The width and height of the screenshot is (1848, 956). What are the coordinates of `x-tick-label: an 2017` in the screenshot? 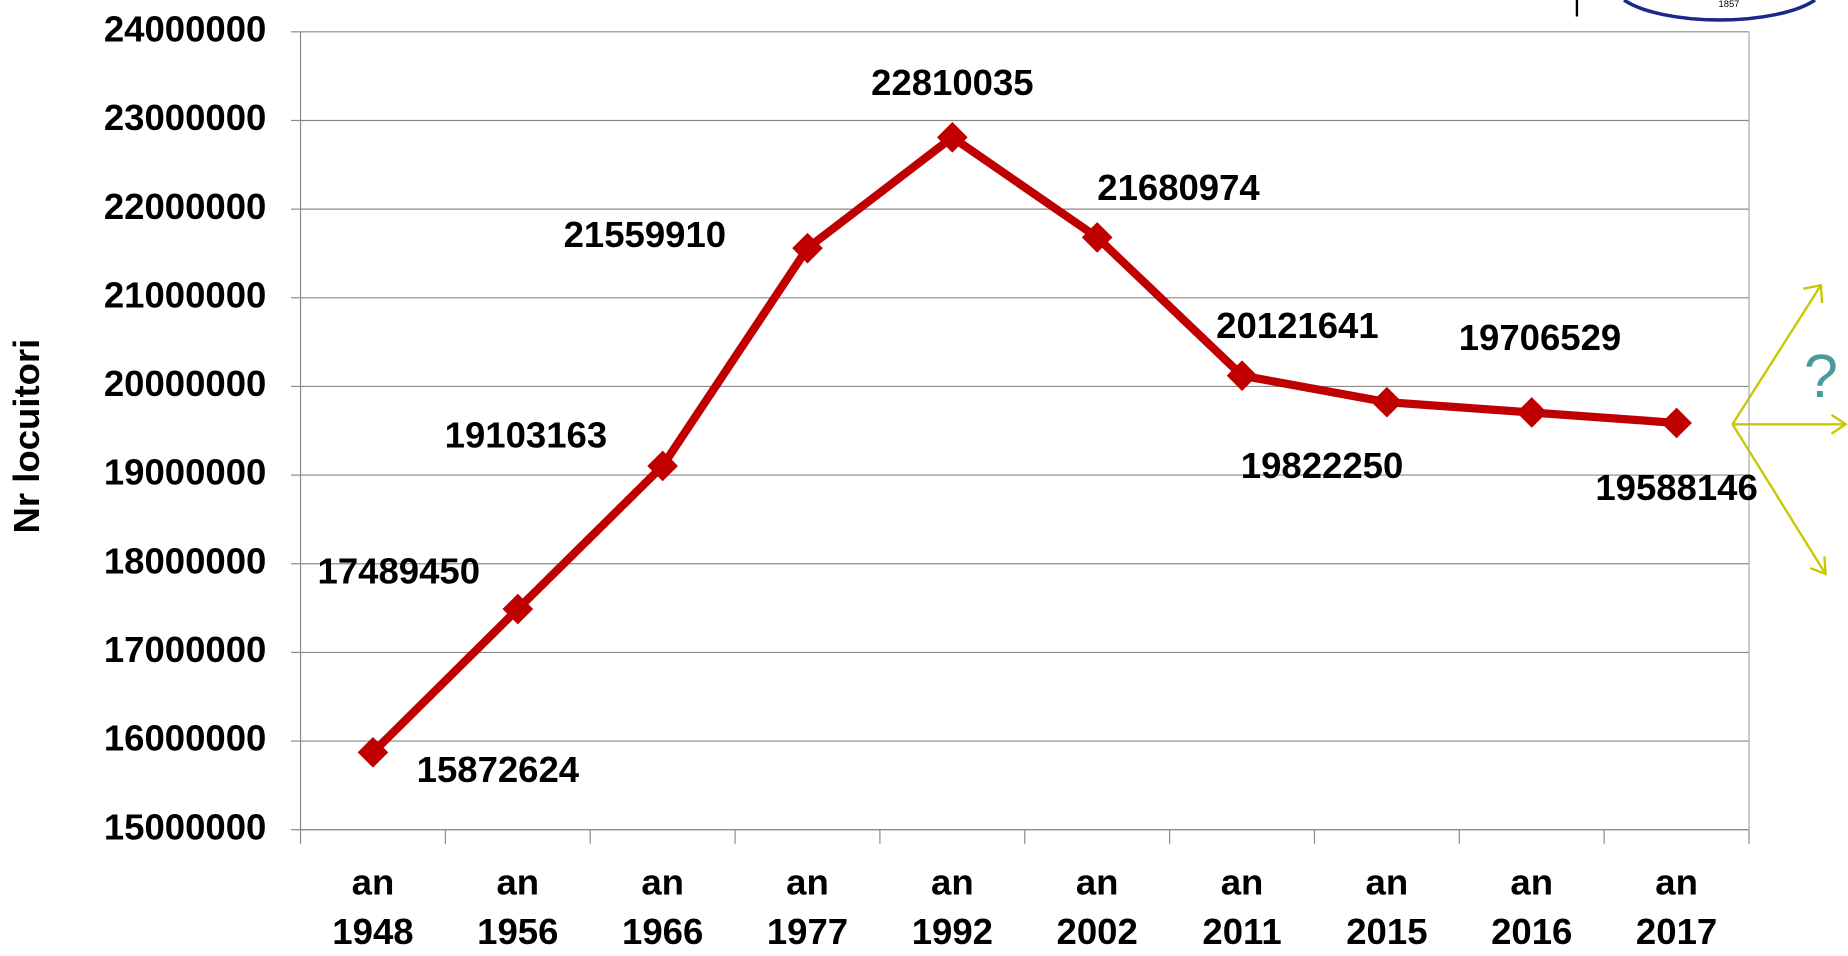 It's located at (1676, 907).